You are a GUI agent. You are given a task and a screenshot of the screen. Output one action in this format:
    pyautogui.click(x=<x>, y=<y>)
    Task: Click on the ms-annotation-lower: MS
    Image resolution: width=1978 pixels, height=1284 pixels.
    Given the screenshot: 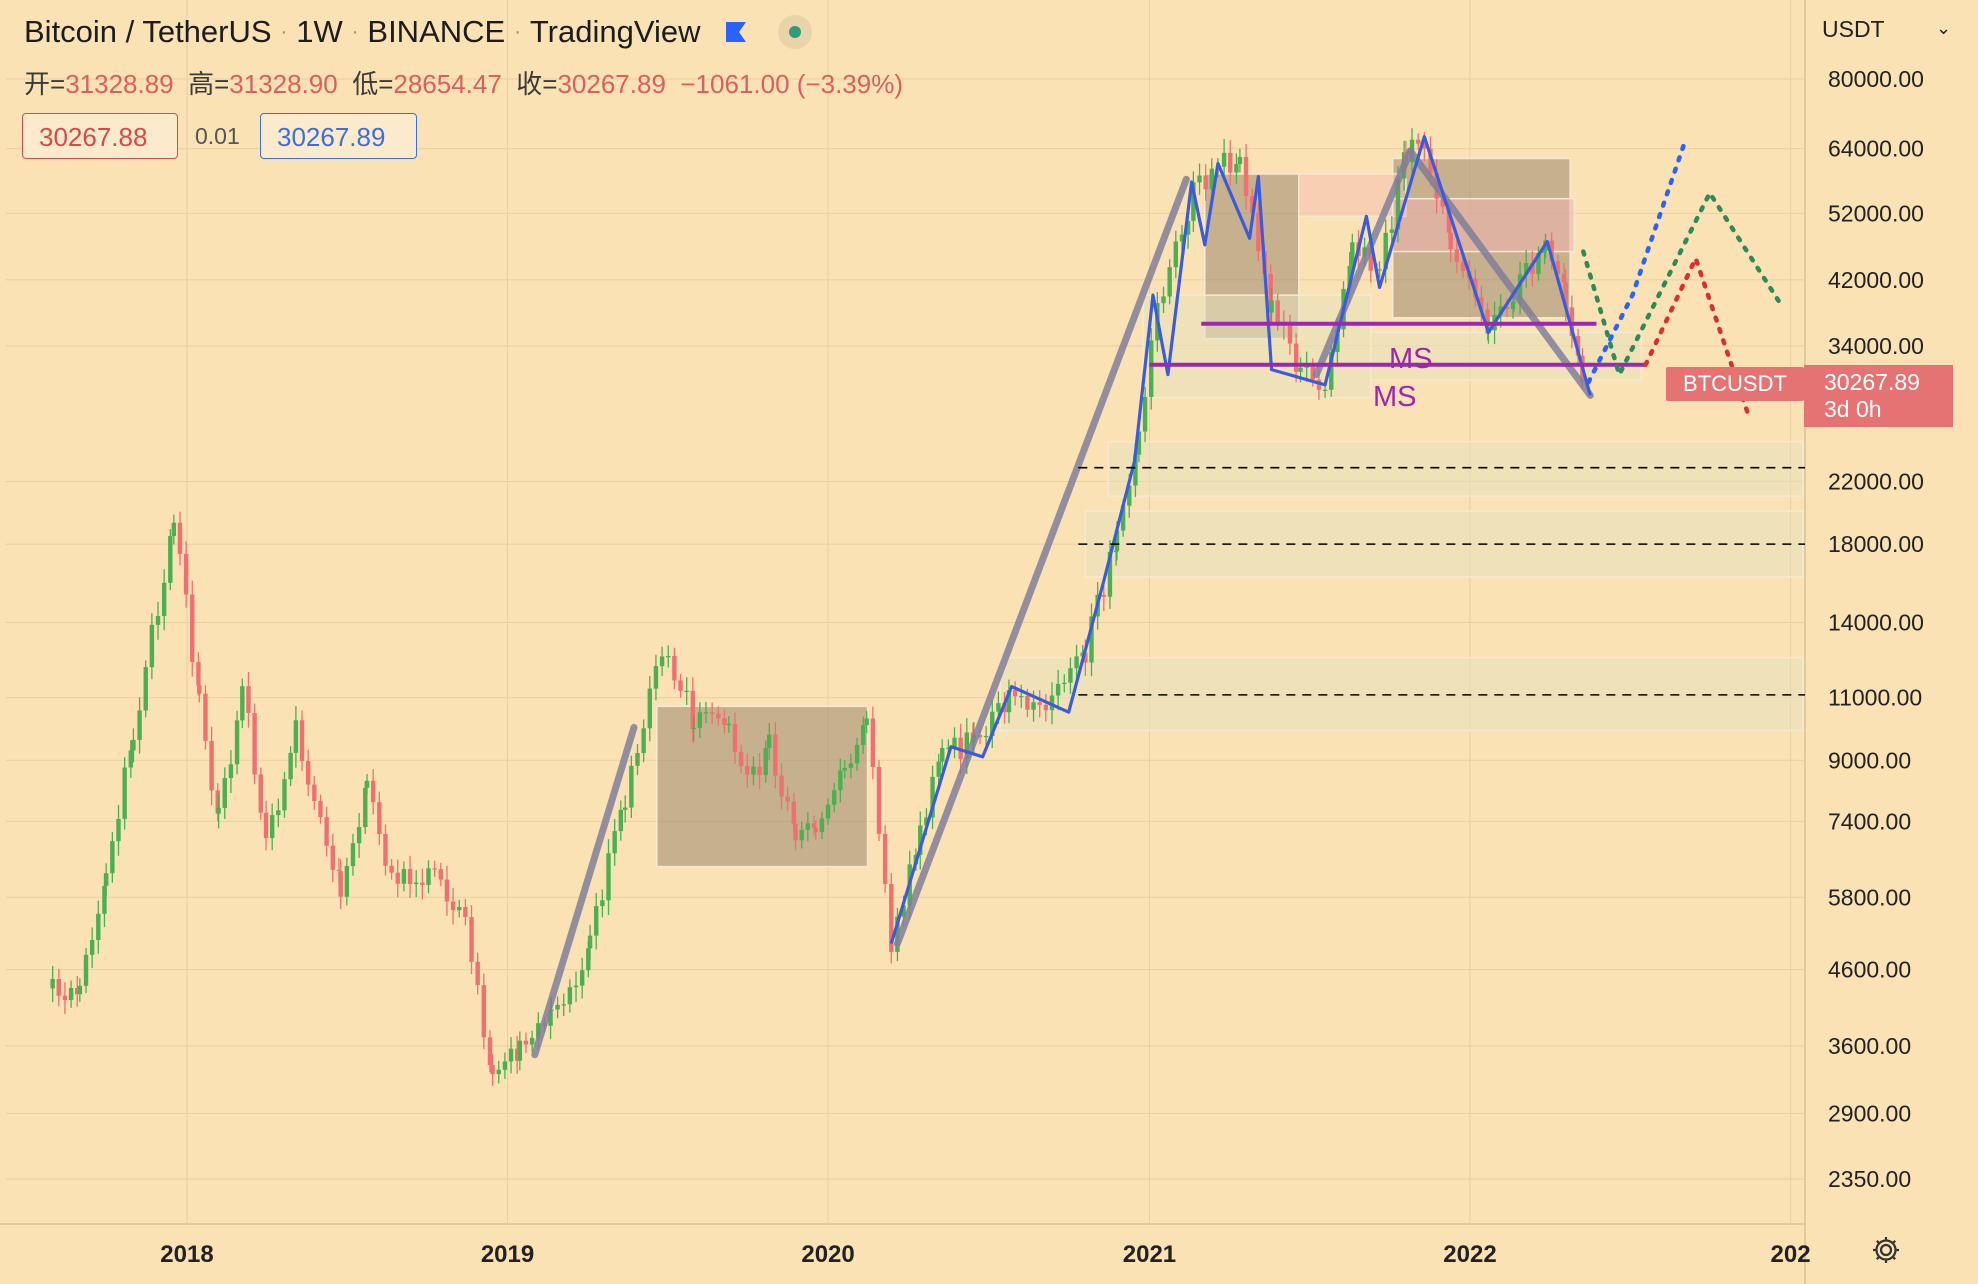 What is the action you would take?
    pyautogui.click(x=1395, y=397)
    